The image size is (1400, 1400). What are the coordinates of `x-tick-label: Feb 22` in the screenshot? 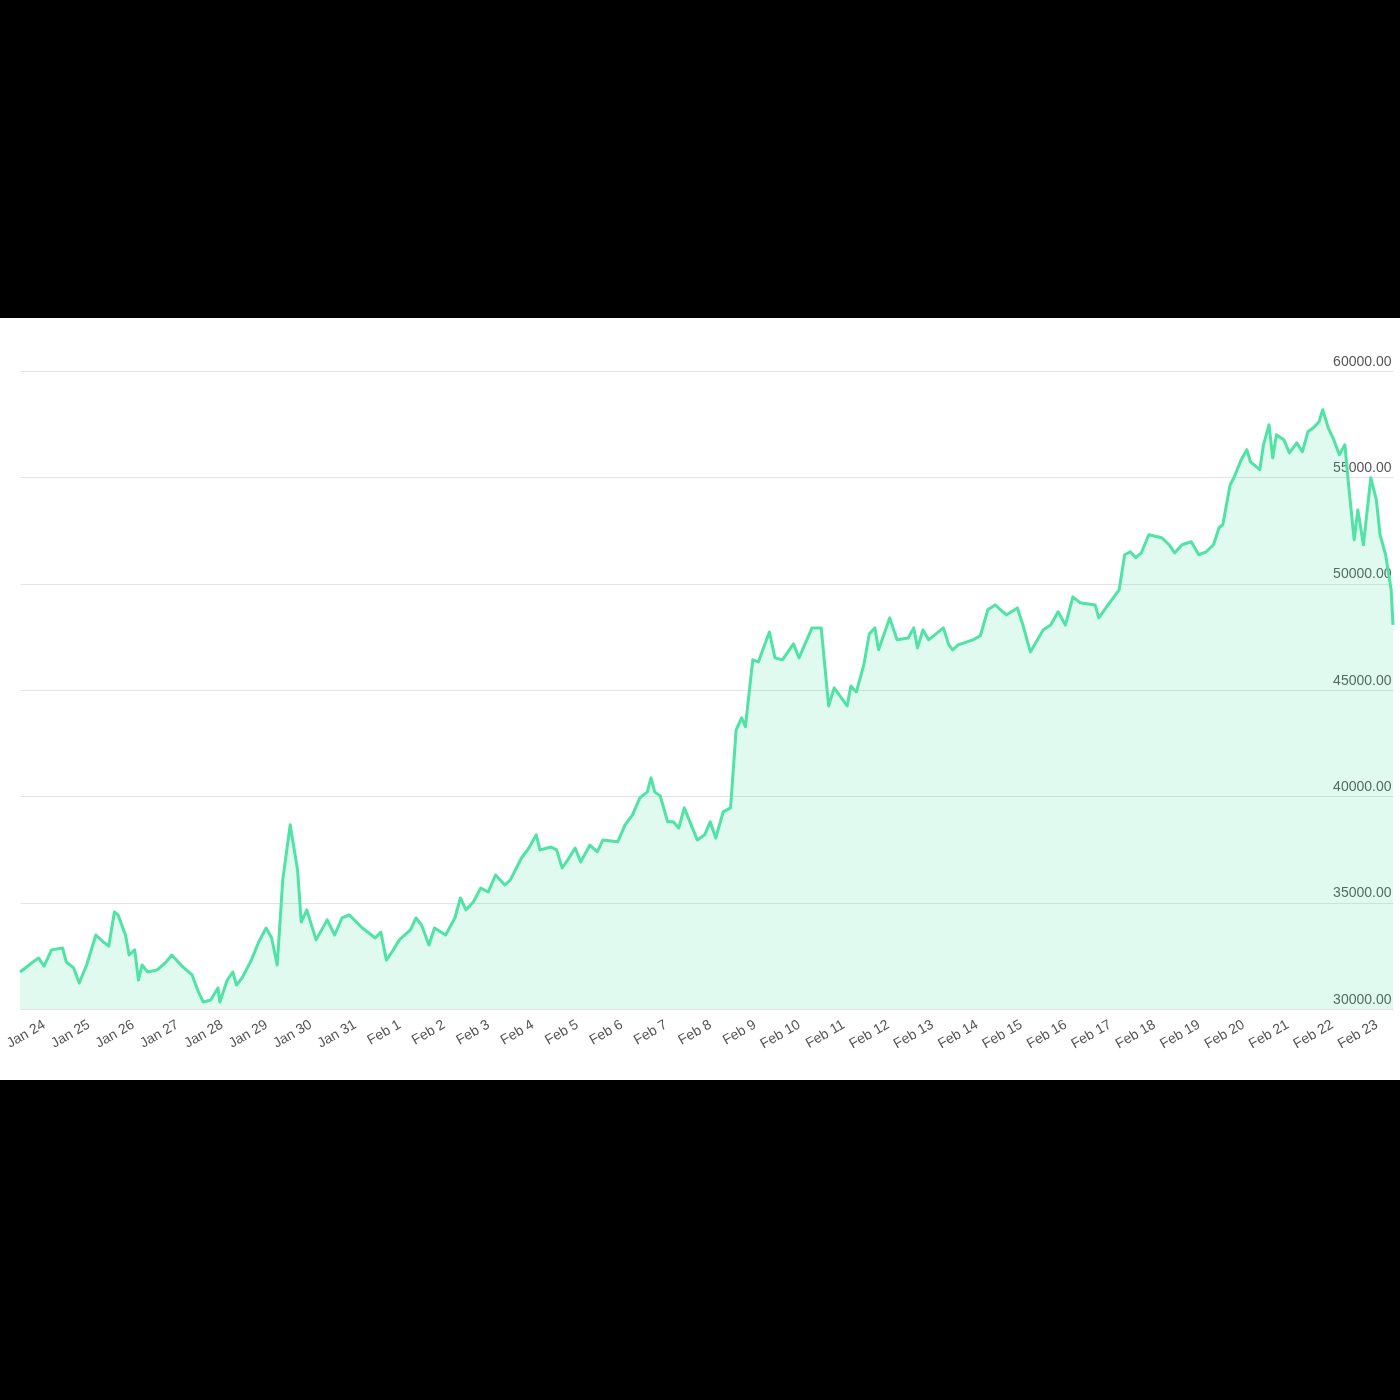 It's located at (1312, 1033).